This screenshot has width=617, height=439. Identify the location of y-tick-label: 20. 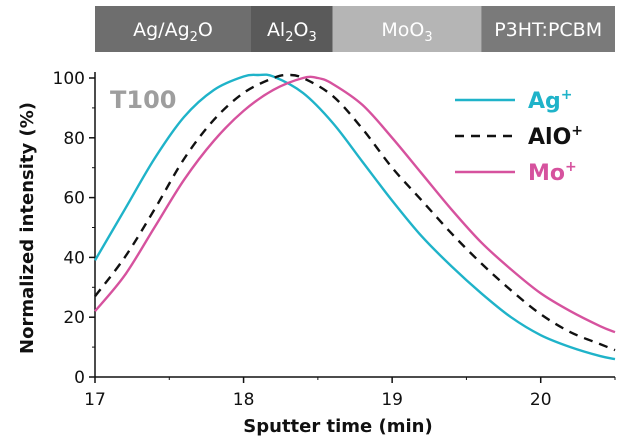
(74, 318).